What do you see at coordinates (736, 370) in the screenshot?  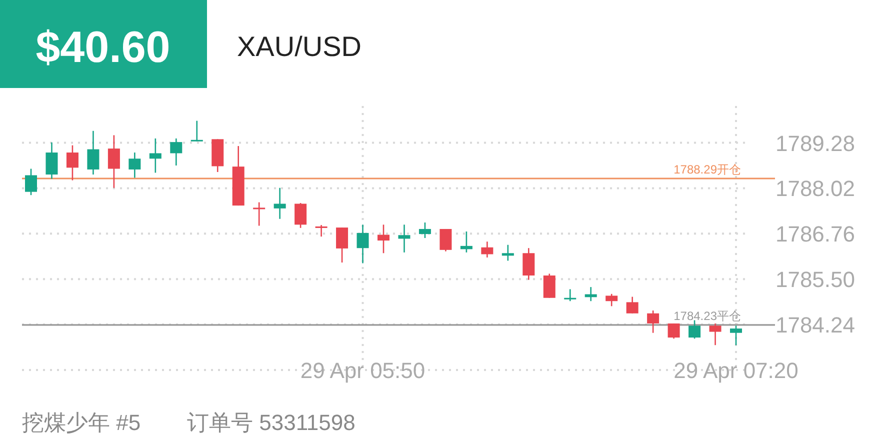 I see `x-tick-label: 29 Apr 07:20` at bounding box center [736, 370].